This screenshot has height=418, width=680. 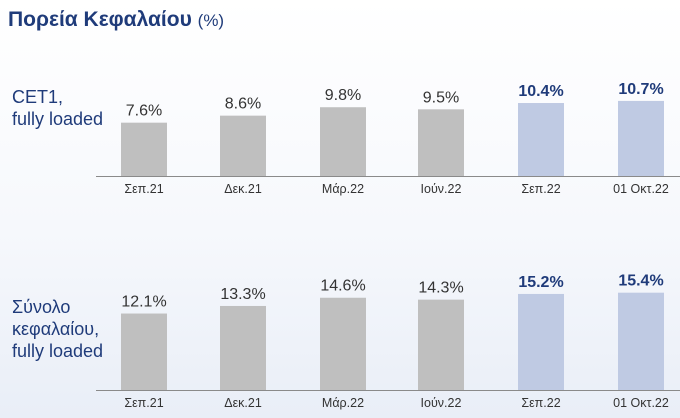 I want to click on data-label: 9.8%, so click(x=343, y=95).